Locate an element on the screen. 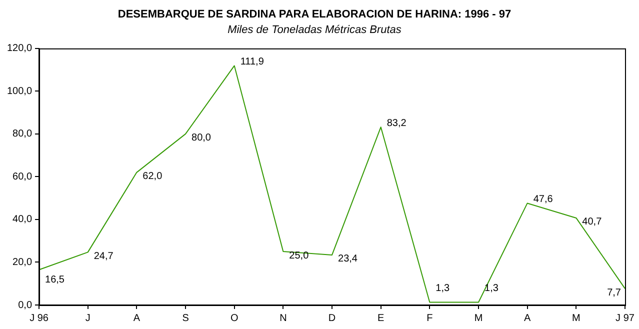 The width and height of the screenshot is (639, 329). x-tick-label: J 96 is located at coordinates (39, 318).